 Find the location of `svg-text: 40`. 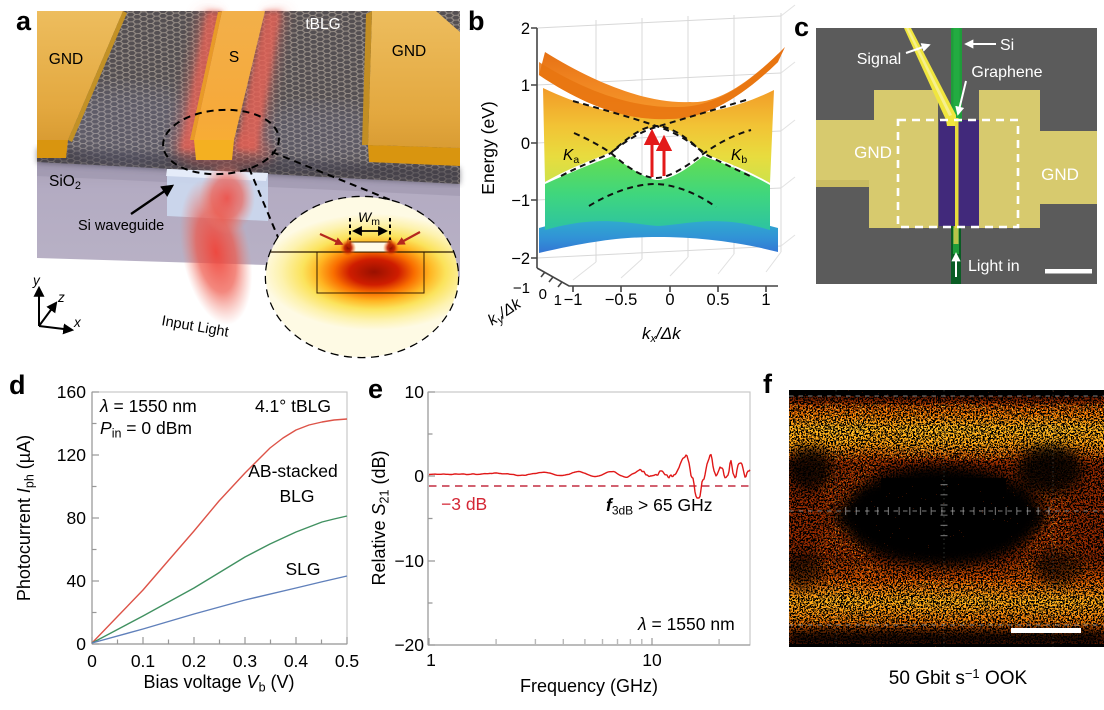

svg-text: 40 is located at coordinates (77, 581).